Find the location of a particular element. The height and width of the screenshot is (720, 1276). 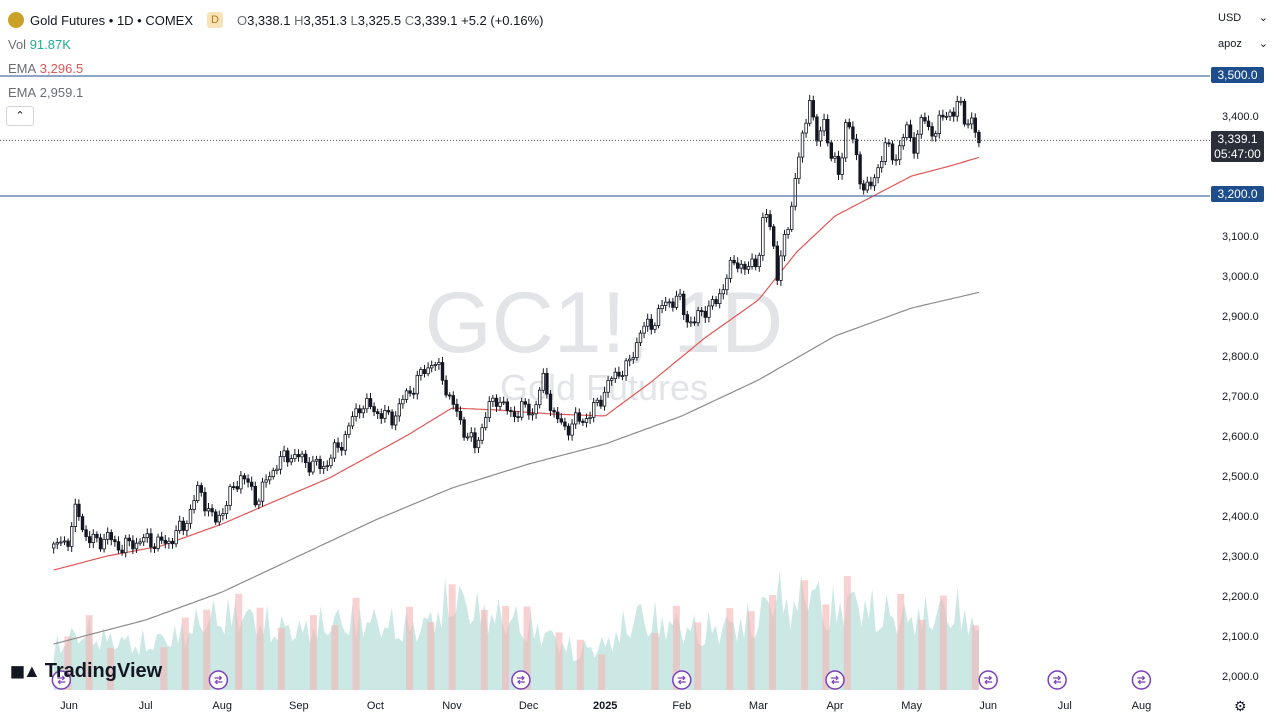

chevron-down-icon: ⌄ is located at coordinates (1263, 18).